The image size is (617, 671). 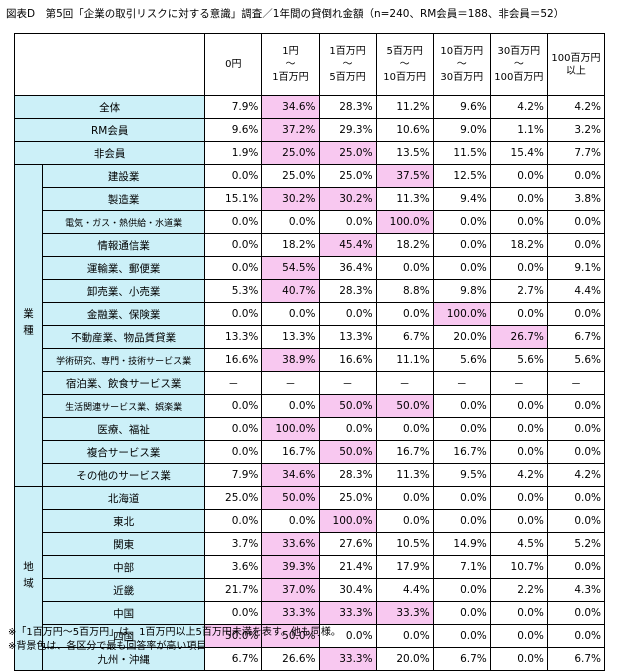 What do you see at coordinates (404, 544) in the screenshot?
I see `cell: 10.5%` at bounding box center [404, 544].